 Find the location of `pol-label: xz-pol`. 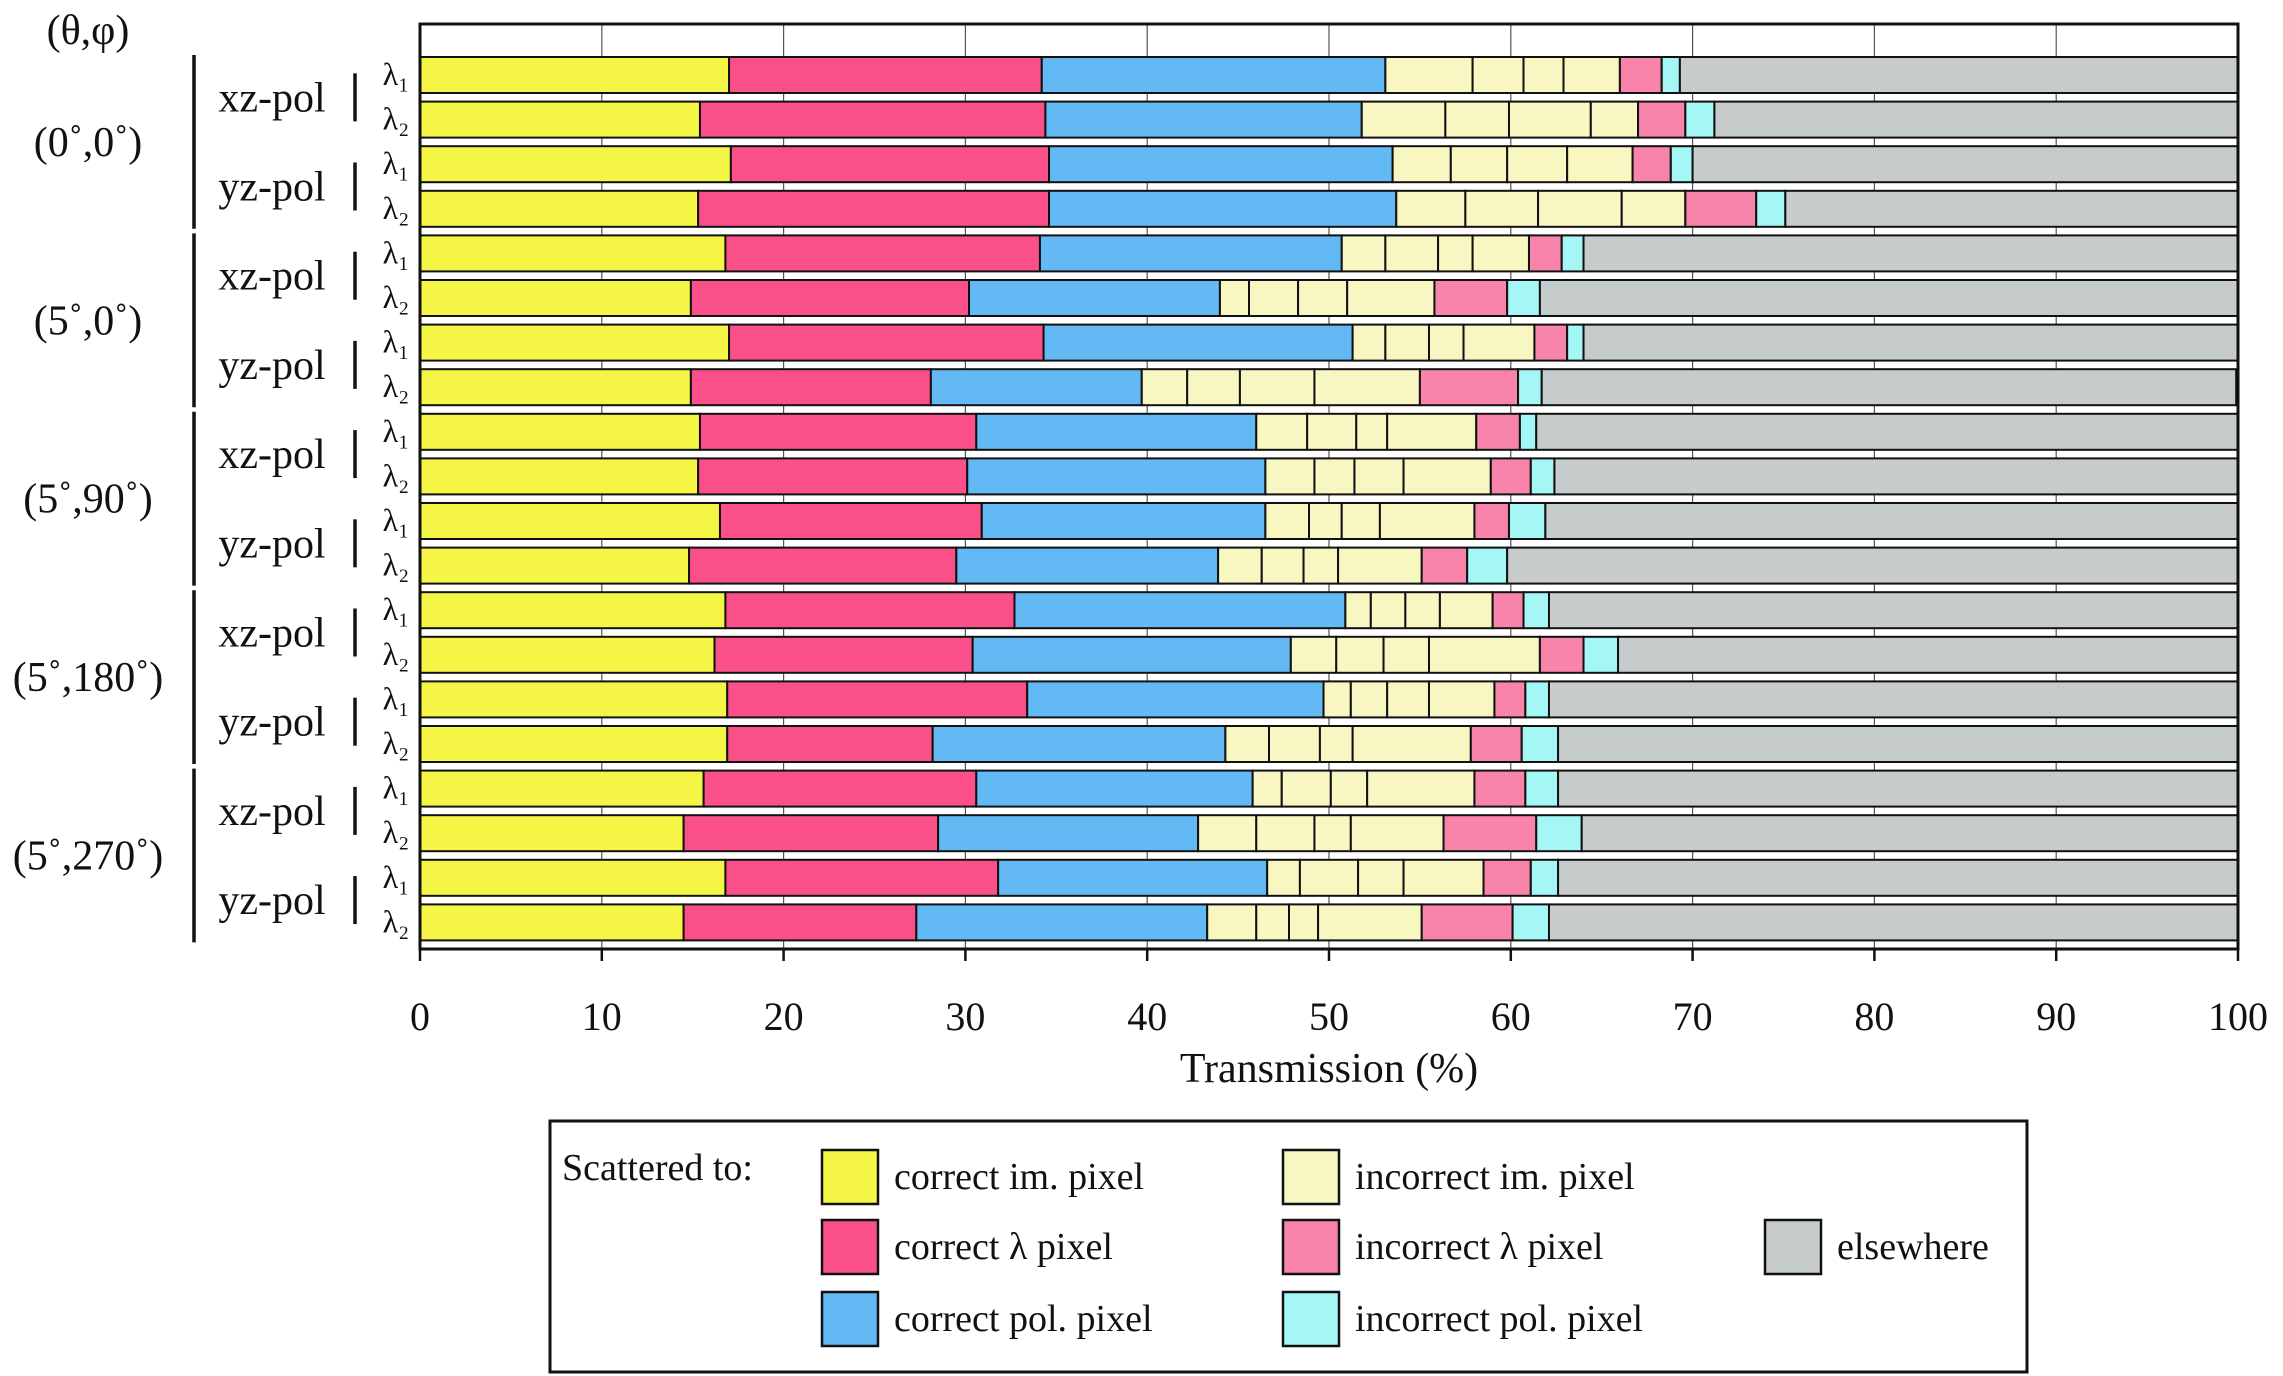

pol-label: xz-pol is located at coordinates (271, 812).